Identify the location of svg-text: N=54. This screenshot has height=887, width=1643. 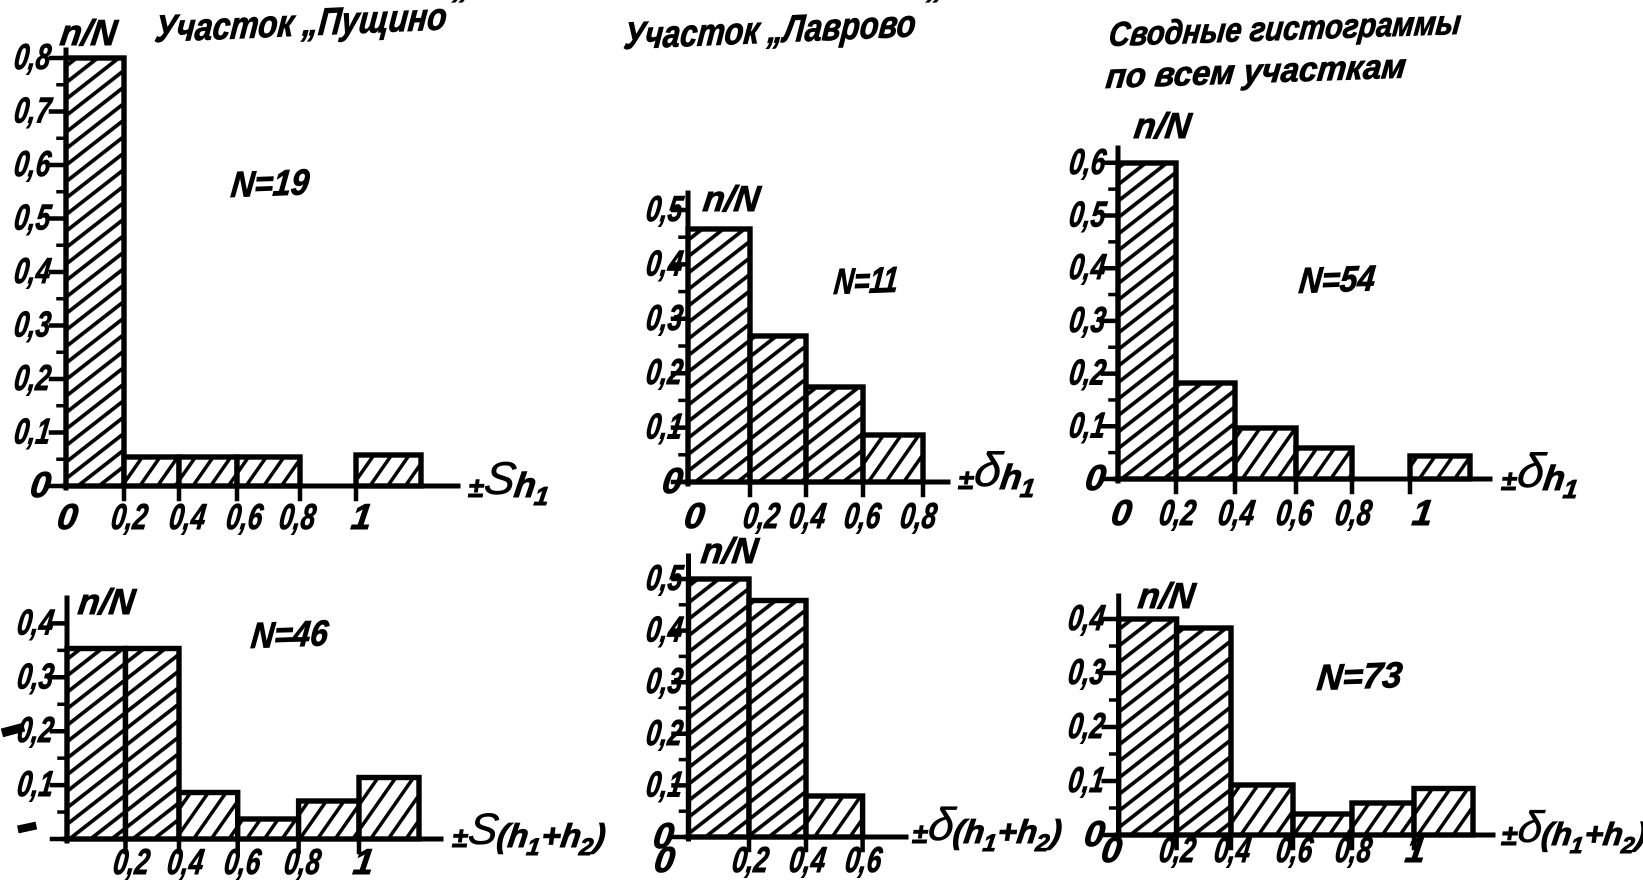
(1337, 279).